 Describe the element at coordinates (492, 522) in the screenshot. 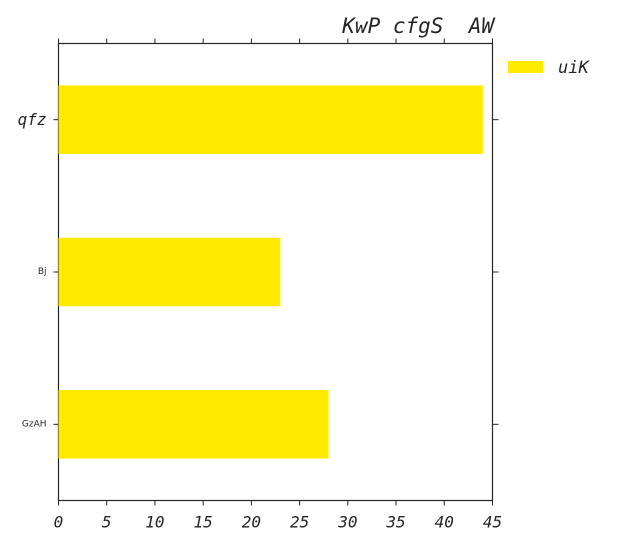

I see `x-tick-label-45: 45` at that location.